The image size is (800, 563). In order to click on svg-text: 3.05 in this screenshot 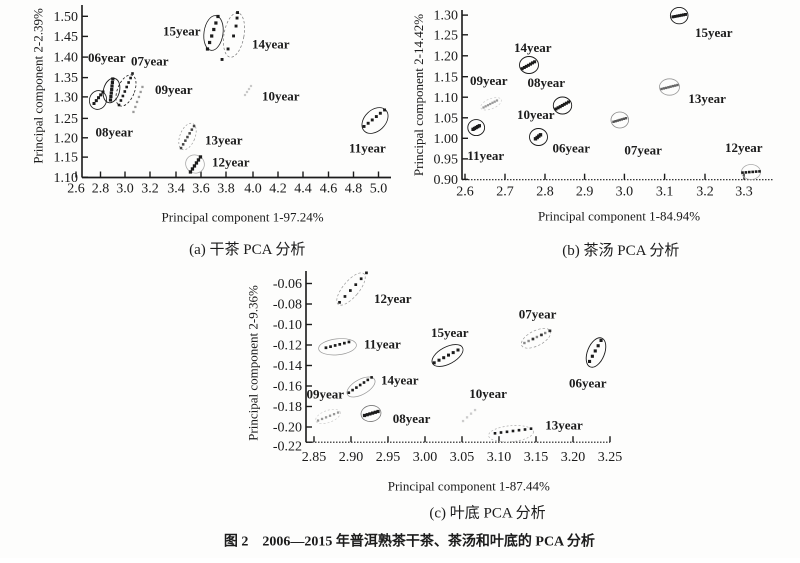, I will do `click(462, 457)`.